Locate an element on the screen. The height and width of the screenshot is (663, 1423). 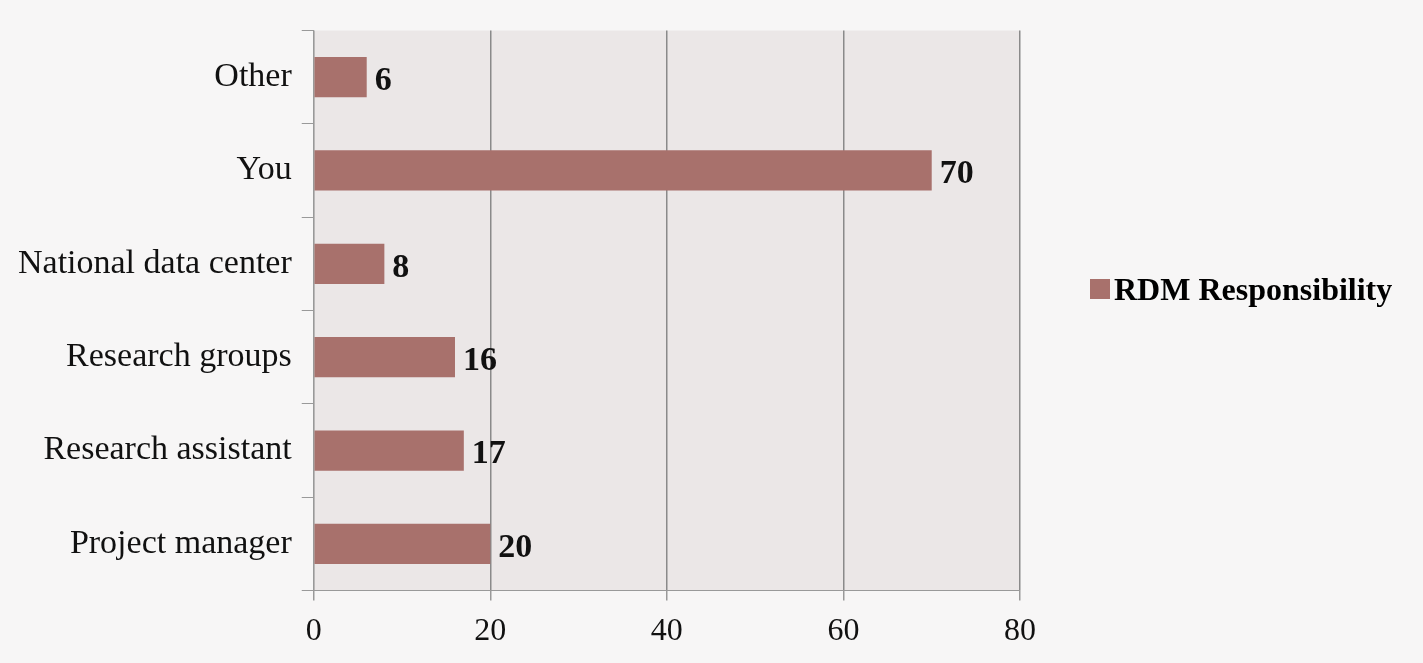
y-tick-label: Research groups is located at coordinates (179, 355).